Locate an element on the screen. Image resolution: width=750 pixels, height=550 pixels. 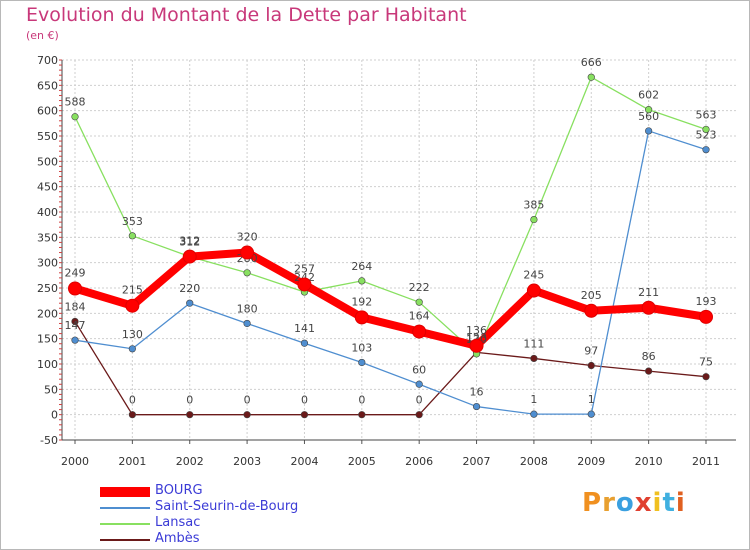
y-tick-label: 400 is located at coordinates (47, 212).